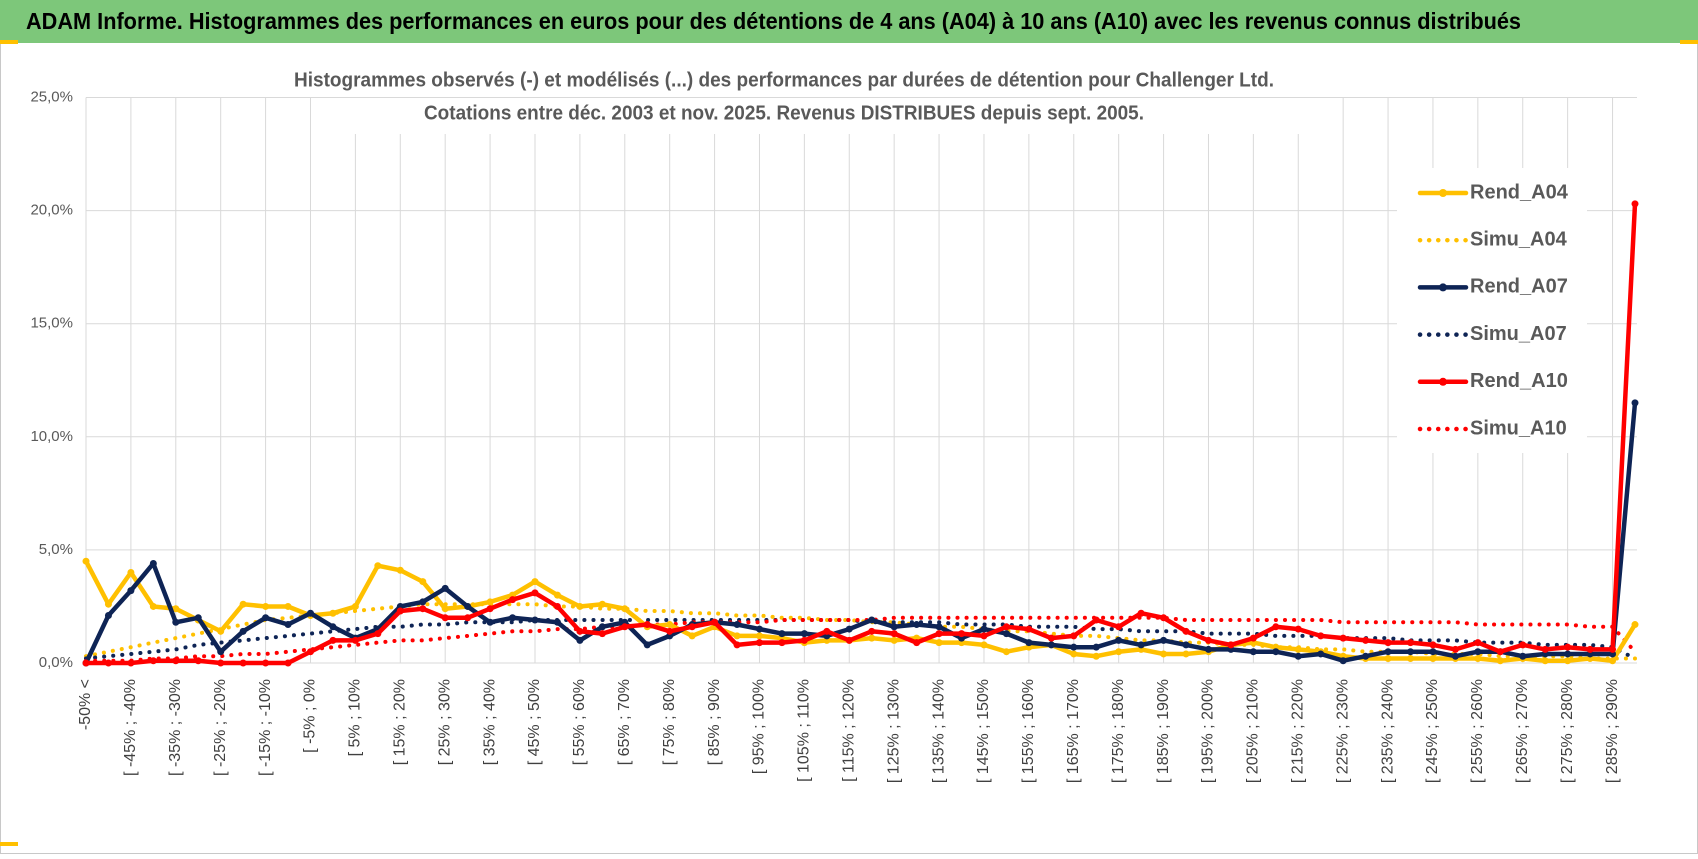  What do you see at coordinates (860, 639) in the screenshot?
I see `series-line` at bounding box center [860, 639].